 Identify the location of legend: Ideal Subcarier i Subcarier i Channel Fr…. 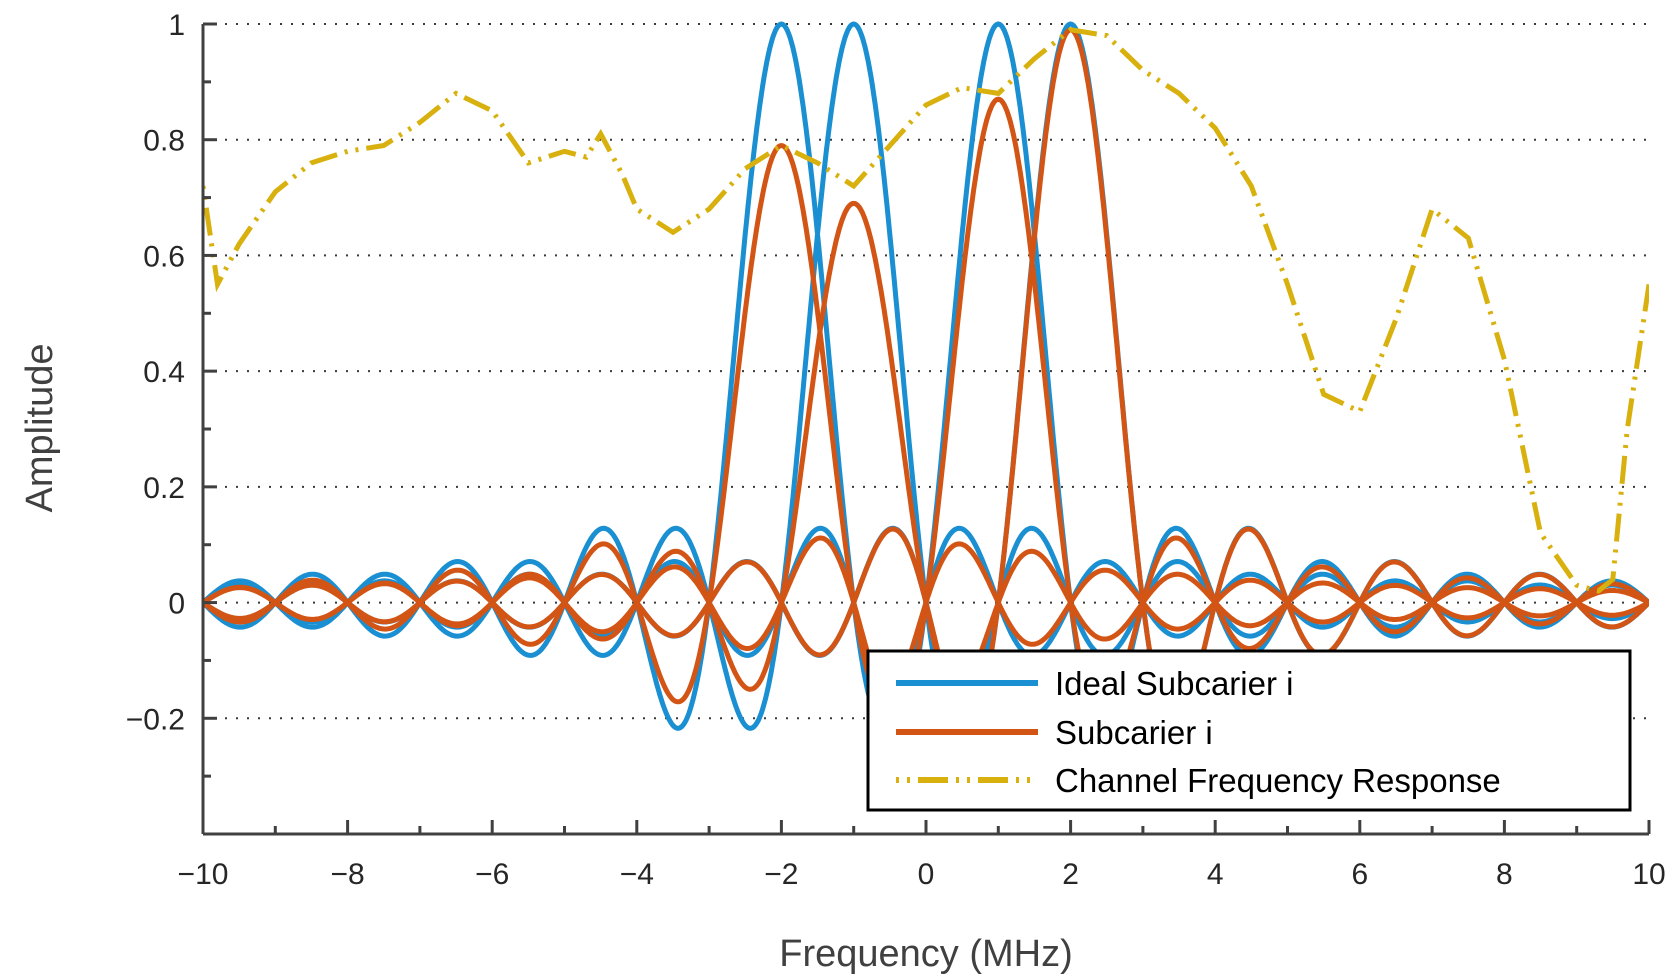
(1249, 730).